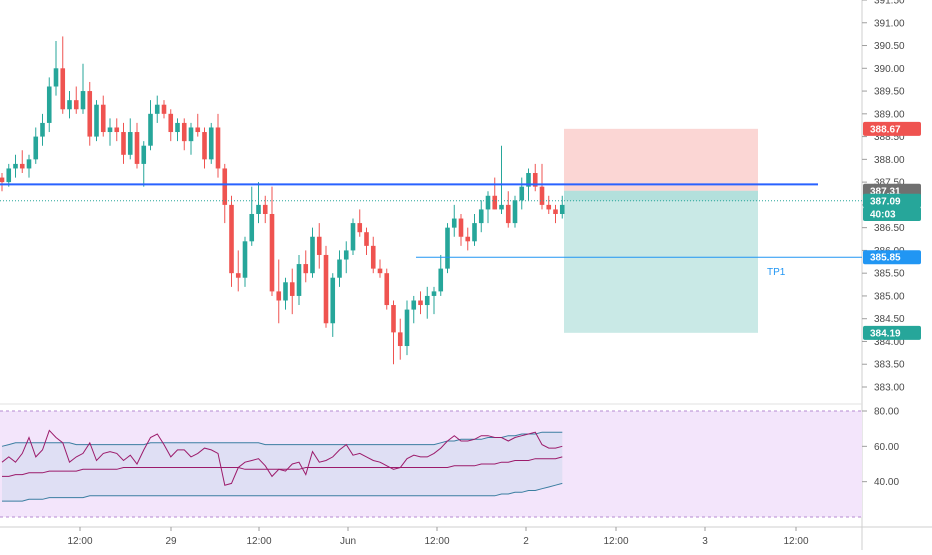 The image size is (932, 555). I want to click on price-badge-label-target: 384.19, so click(885, 333).